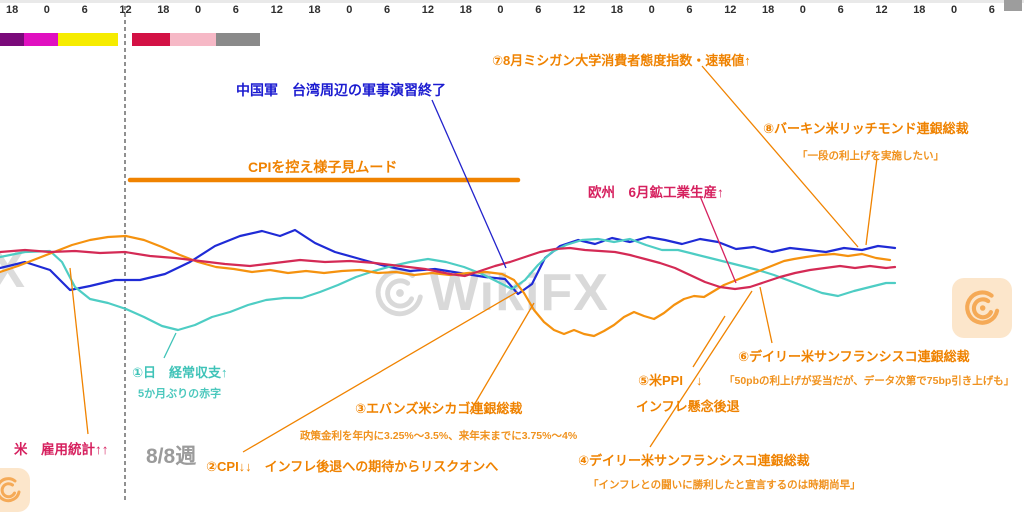  Describe the element at coordinates (854, 356) in the screenshot. I see `annotation-daly-2: ⑥デイリー米サンフランシスコ連銀総裁` at that location.